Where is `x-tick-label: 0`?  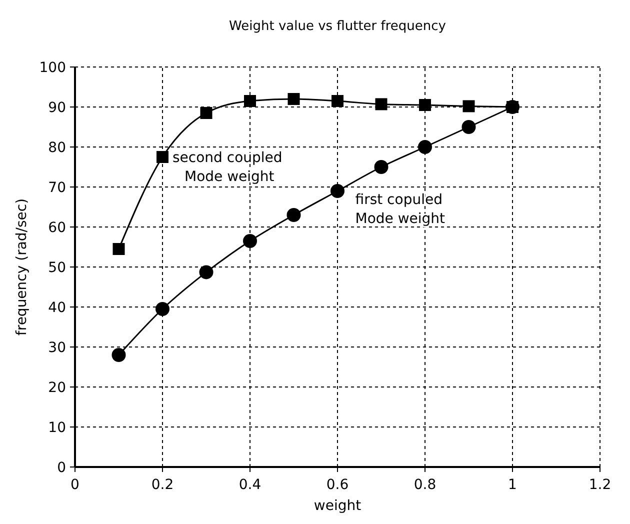 x-tick-label: 0 is located at coordinates (75, 485).